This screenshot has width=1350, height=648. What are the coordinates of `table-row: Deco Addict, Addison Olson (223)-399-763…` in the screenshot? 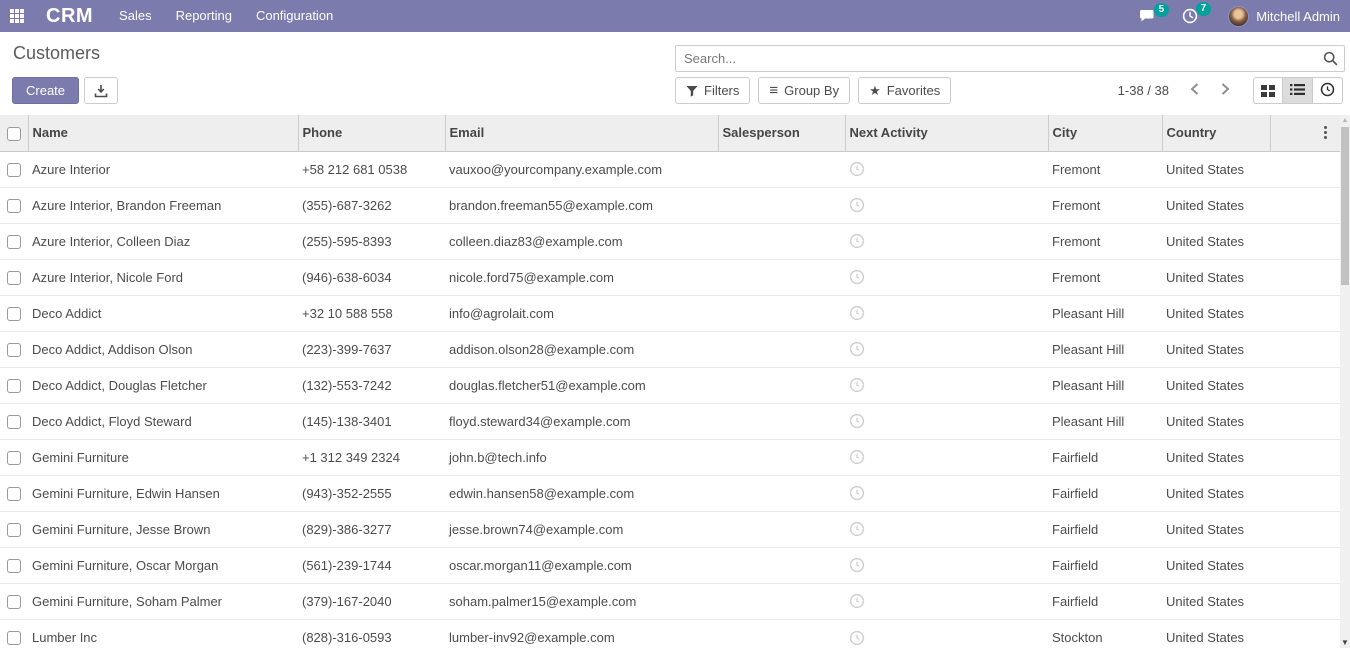 It's located at (670, 348).